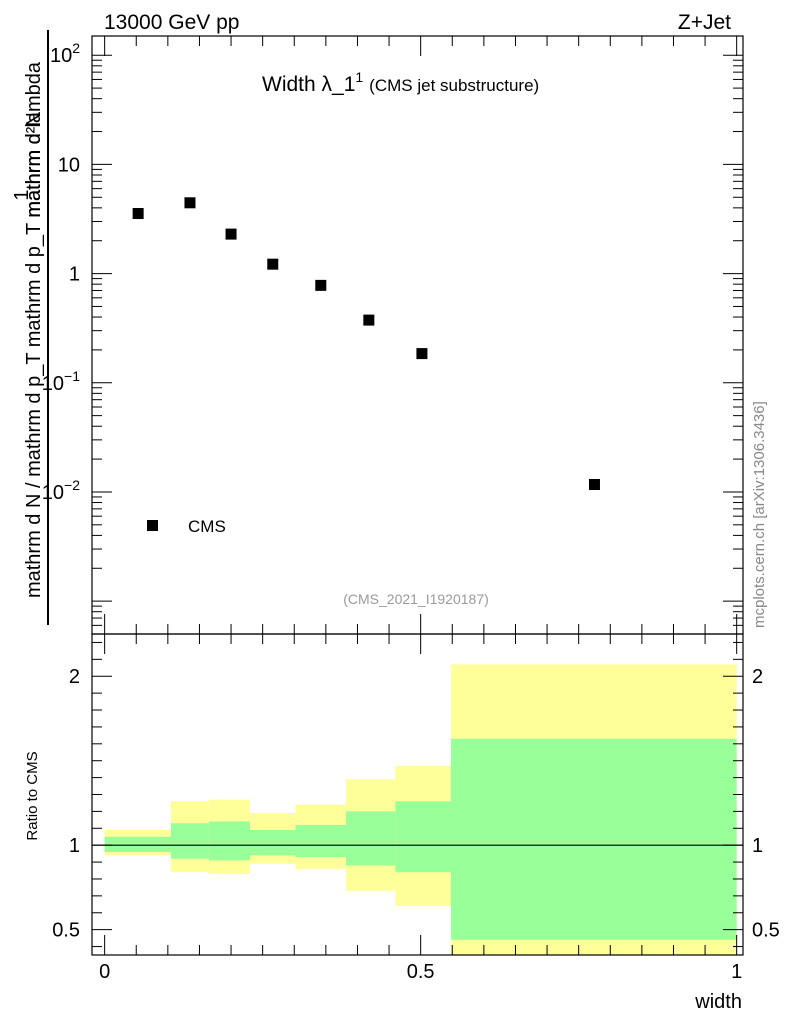 The width and height of the screenshot is (786, 1024). I want to click on x-tick-label: 0, so click(104, 972).